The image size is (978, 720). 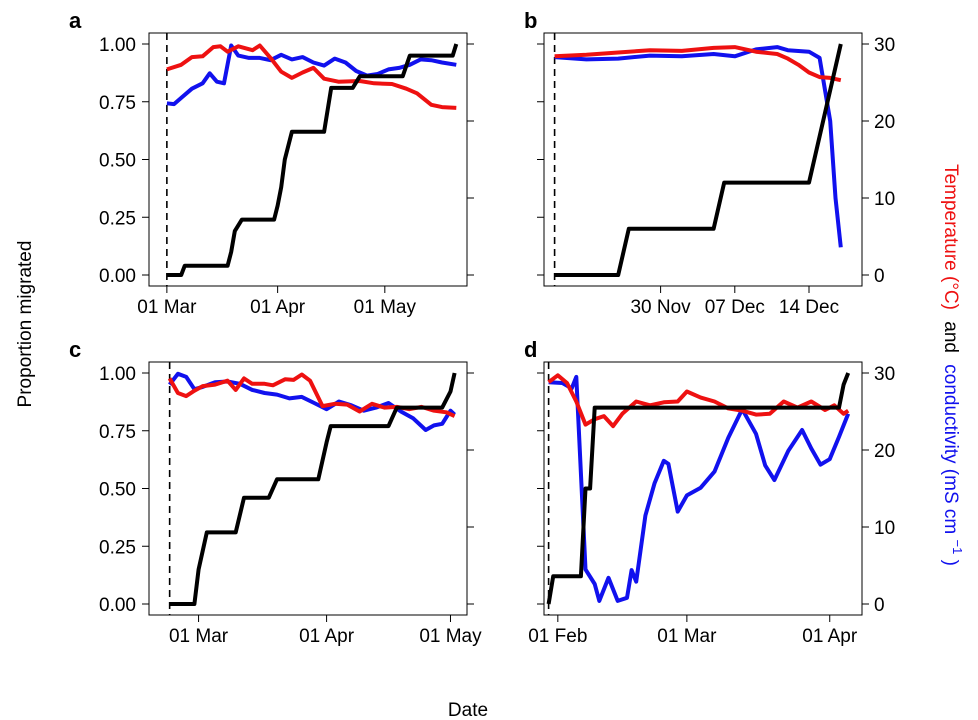 What do you see at coordinates (25, 324) in the screenshot?
I see `left-axis-title: Proportion migrated` at bounding box center [25, 324].